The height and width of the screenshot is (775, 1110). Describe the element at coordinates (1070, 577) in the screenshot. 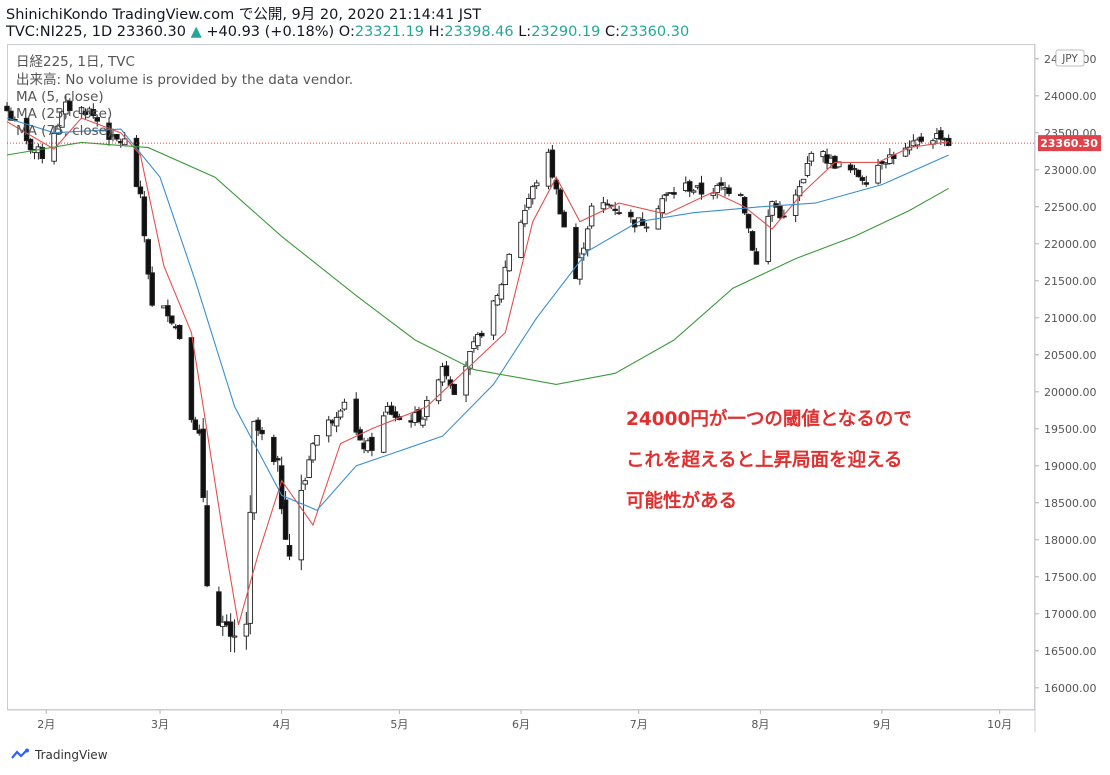

I see `y-tick-label: 17500.00` at that location.